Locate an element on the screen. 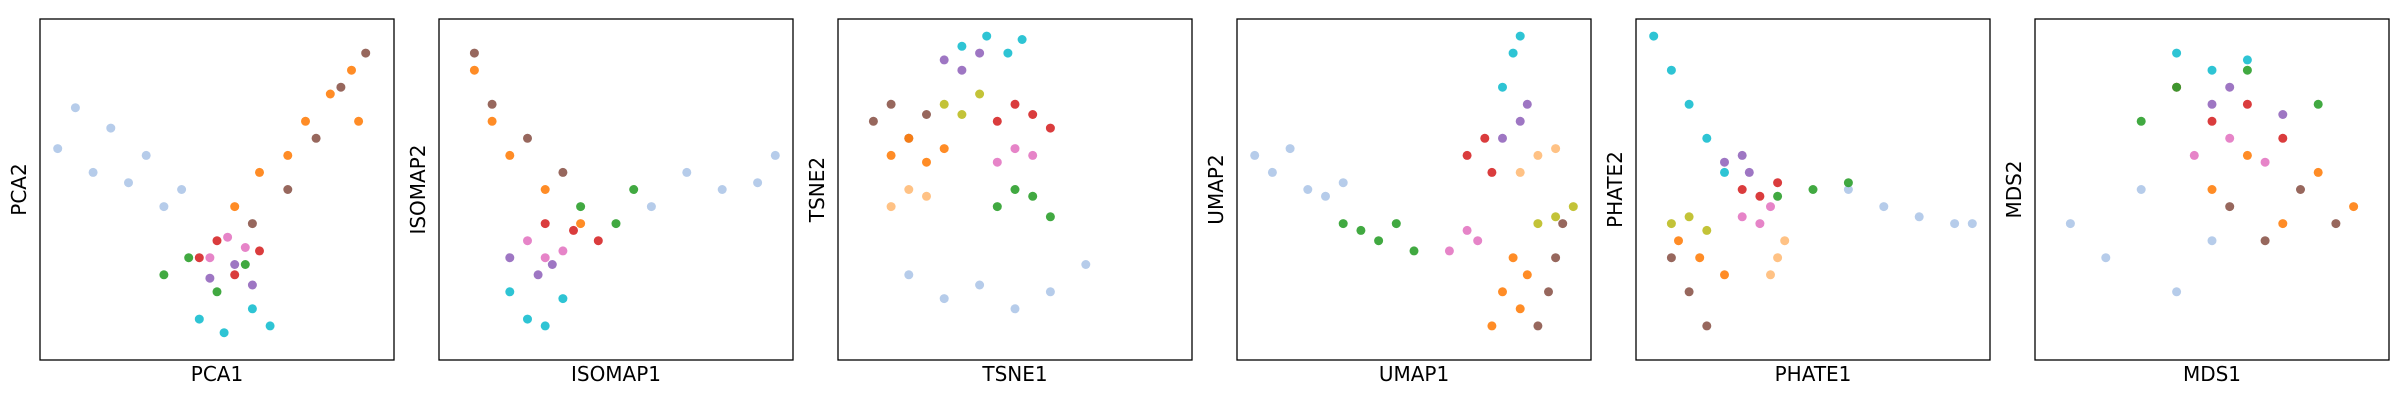 This screenshot has width=2400, height=400. y-axis-label: PHATE2 is located at coordinates (1615, 189).